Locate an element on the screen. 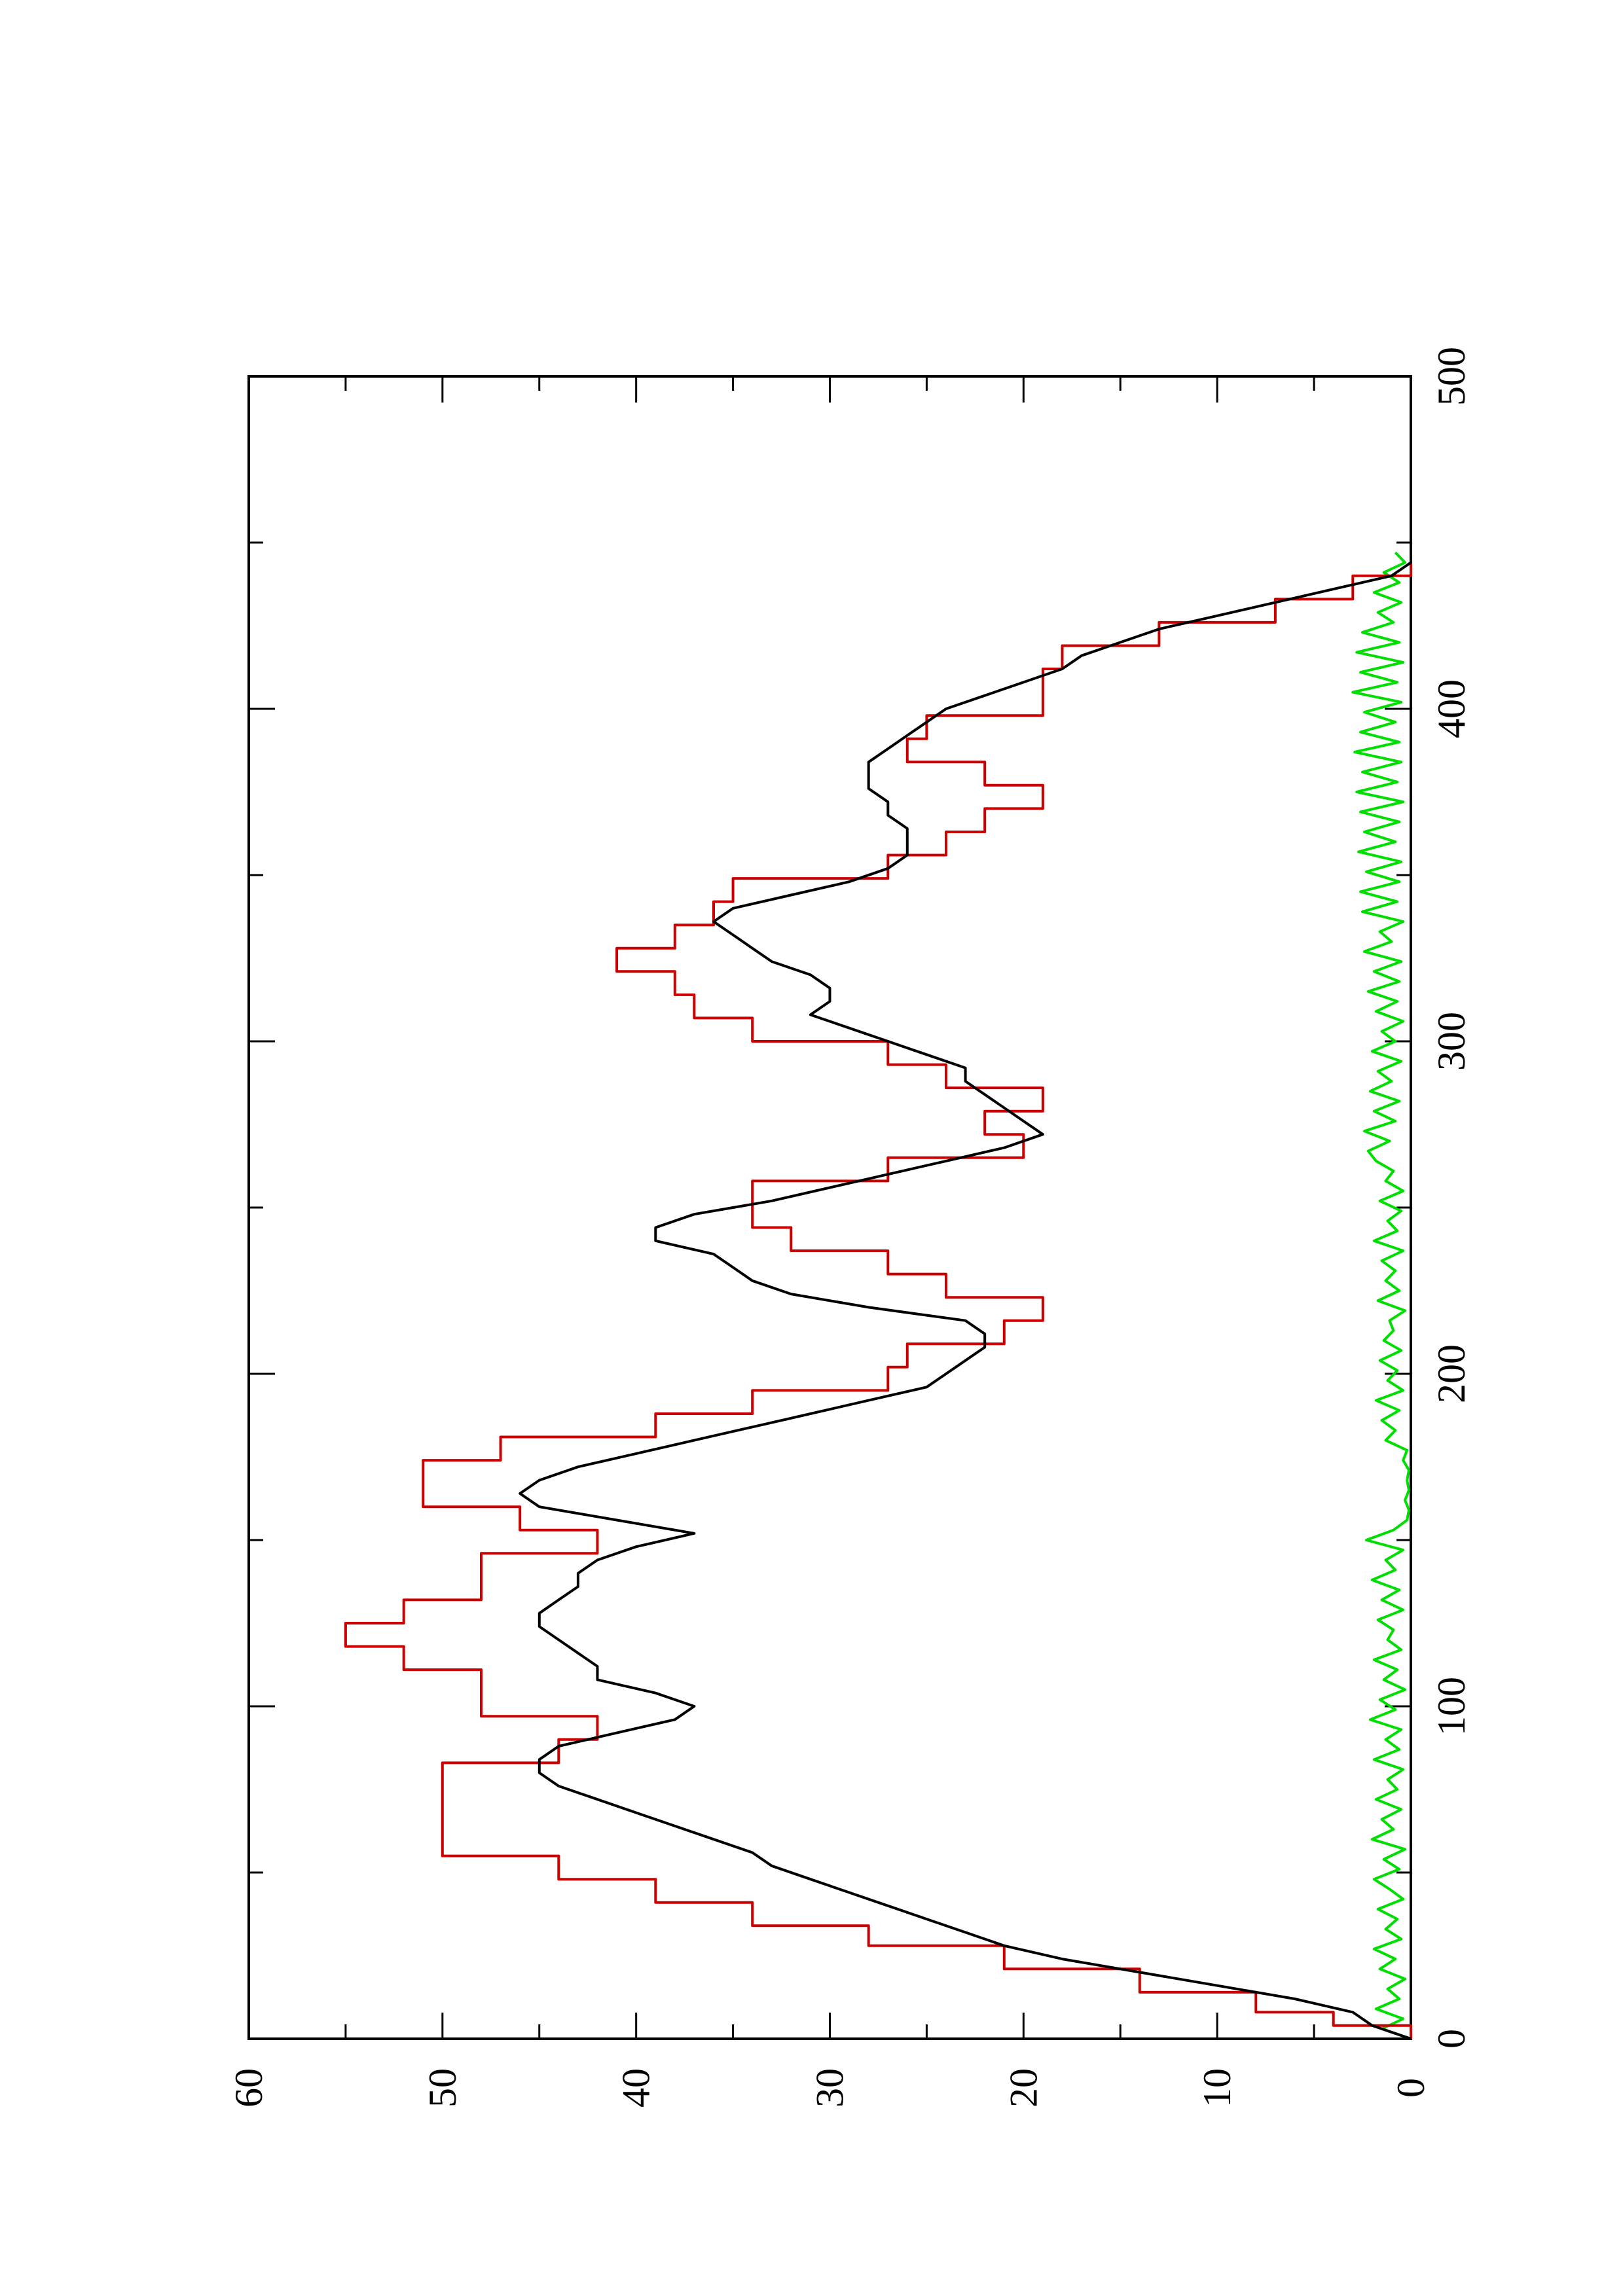 This screenshot has width=1623, height=2296. y-tick-label: 40 is located at coordinates (636, 2088).